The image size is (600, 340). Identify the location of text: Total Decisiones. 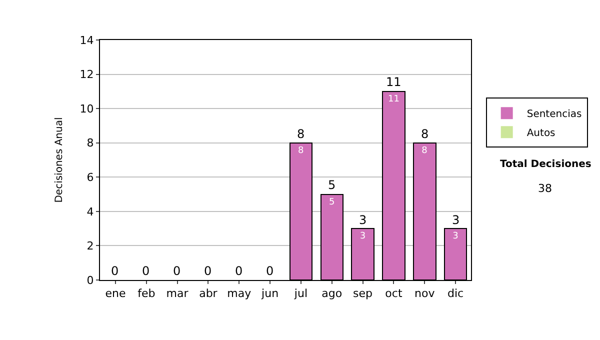
(546, 164).